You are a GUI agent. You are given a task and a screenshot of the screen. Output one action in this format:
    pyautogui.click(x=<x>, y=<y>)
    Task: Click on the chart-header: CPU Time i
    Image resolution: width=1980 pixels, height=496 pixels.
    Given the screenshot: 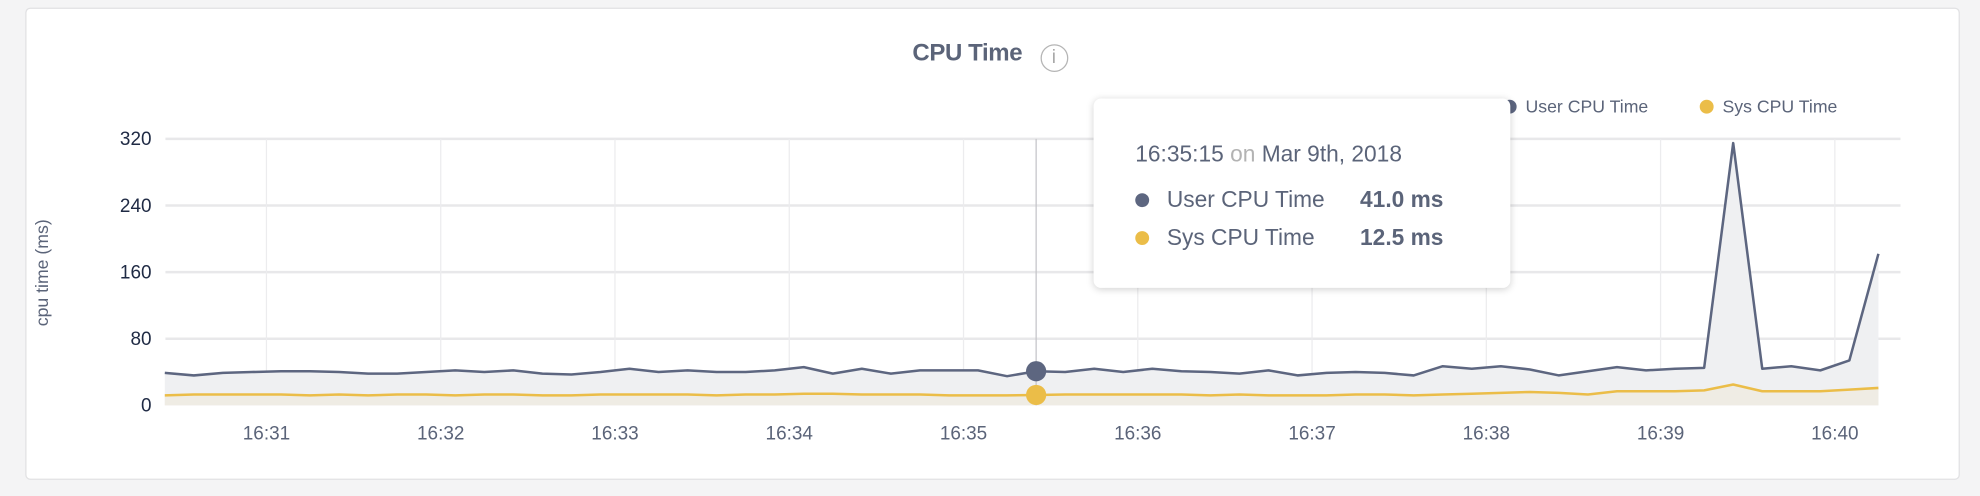 What is the action you would take?
    pyautogui.click(x=990, y=56)
    